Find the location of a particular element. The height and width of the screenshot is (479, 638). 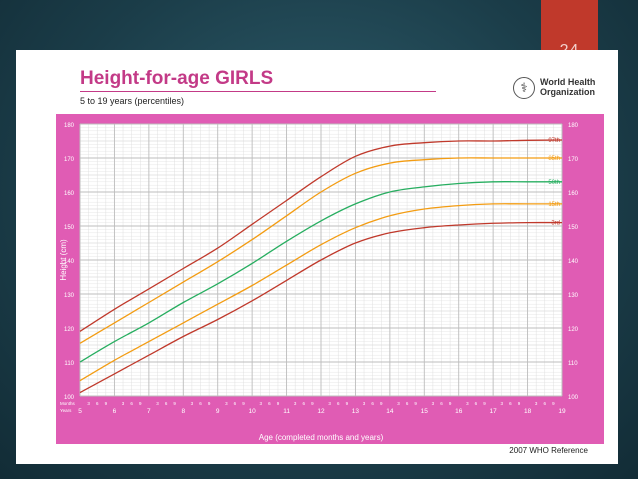

y-tick-label-left: 170 is located at coordinates (69, 160).